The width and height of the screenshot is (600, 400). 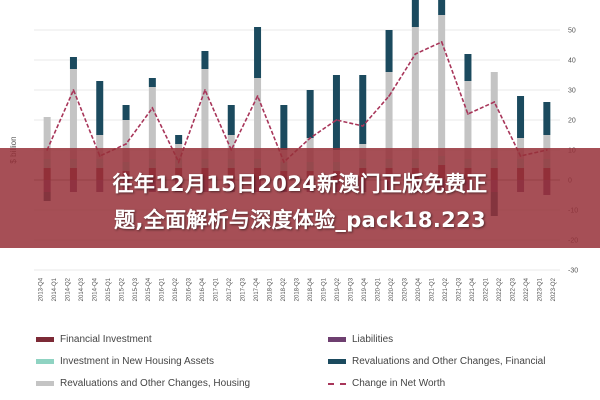 I want to click on x-tick-label: 2017-Q4, so click(x=257, y=289).